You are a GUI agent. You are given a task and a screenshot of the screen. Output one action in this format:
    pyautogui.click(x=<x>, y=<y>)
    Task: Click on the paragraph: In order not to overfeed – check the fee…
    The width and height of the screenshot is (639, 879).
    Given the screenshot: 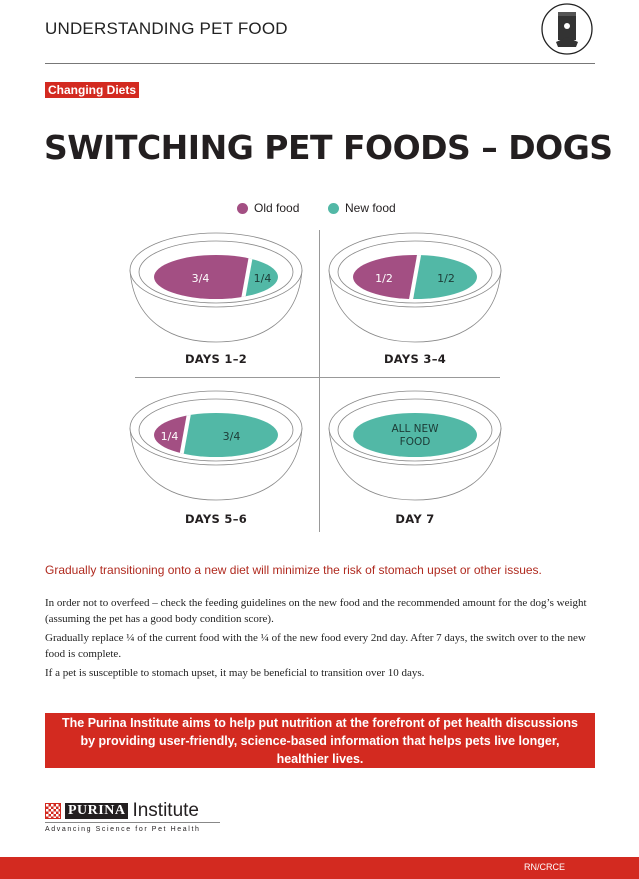 What is the action you would take?
    pyautogui.click(x=316, y=611)
    